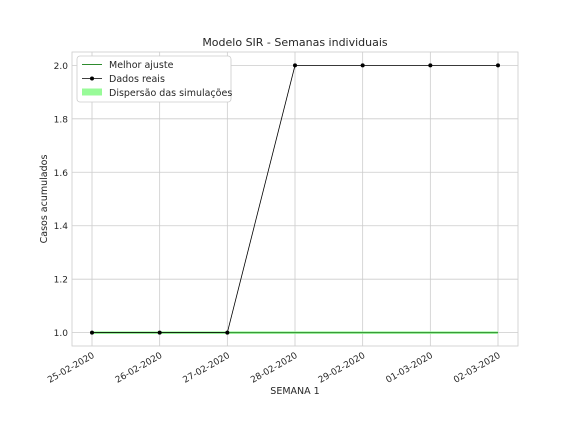 Image resolution: width=576 pixels, height=432 pixels. Describe the element at coordinates (294, 391) in the screenshot. I see `x-axis-label: SEMANA 1` at that location.